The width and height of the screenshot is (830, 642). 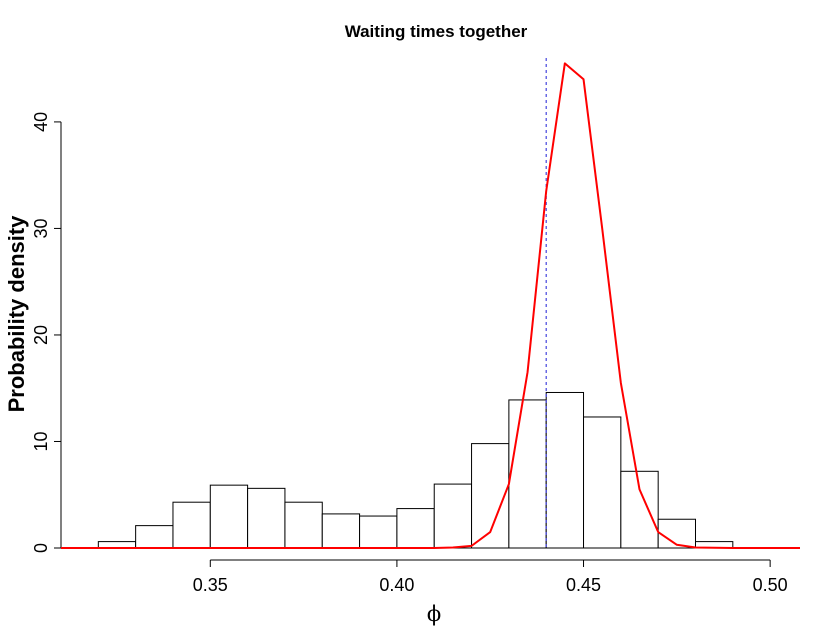 I want to click on x-tick-label: 0.40, so click(x=396, y=585).